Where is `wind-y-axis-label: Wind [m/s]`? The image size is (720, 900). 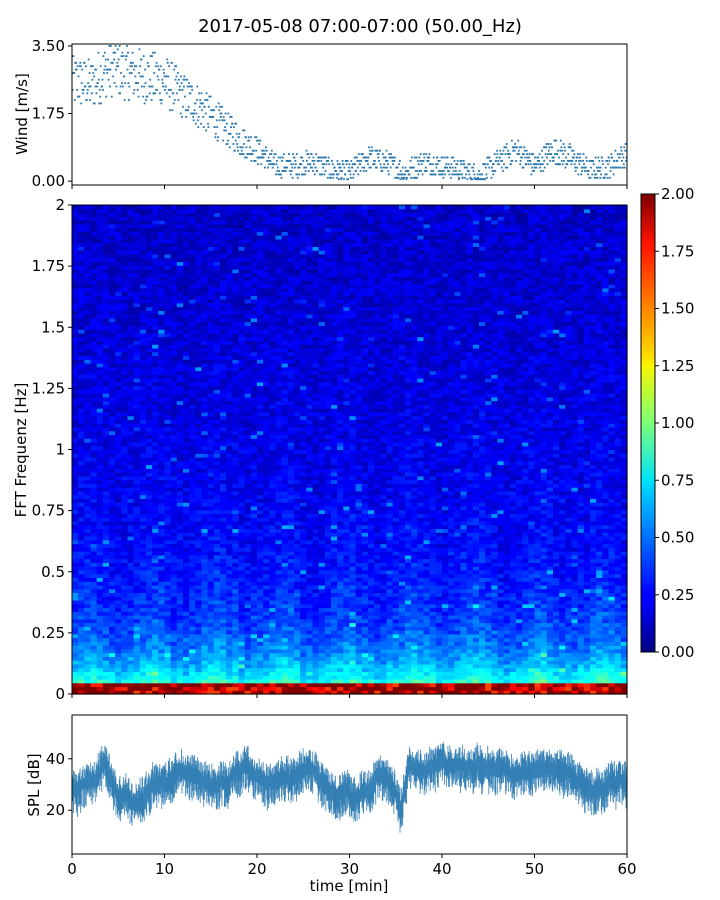 wind-y-axis-label: Wind [m/s] is located at coordinates (22, 114).